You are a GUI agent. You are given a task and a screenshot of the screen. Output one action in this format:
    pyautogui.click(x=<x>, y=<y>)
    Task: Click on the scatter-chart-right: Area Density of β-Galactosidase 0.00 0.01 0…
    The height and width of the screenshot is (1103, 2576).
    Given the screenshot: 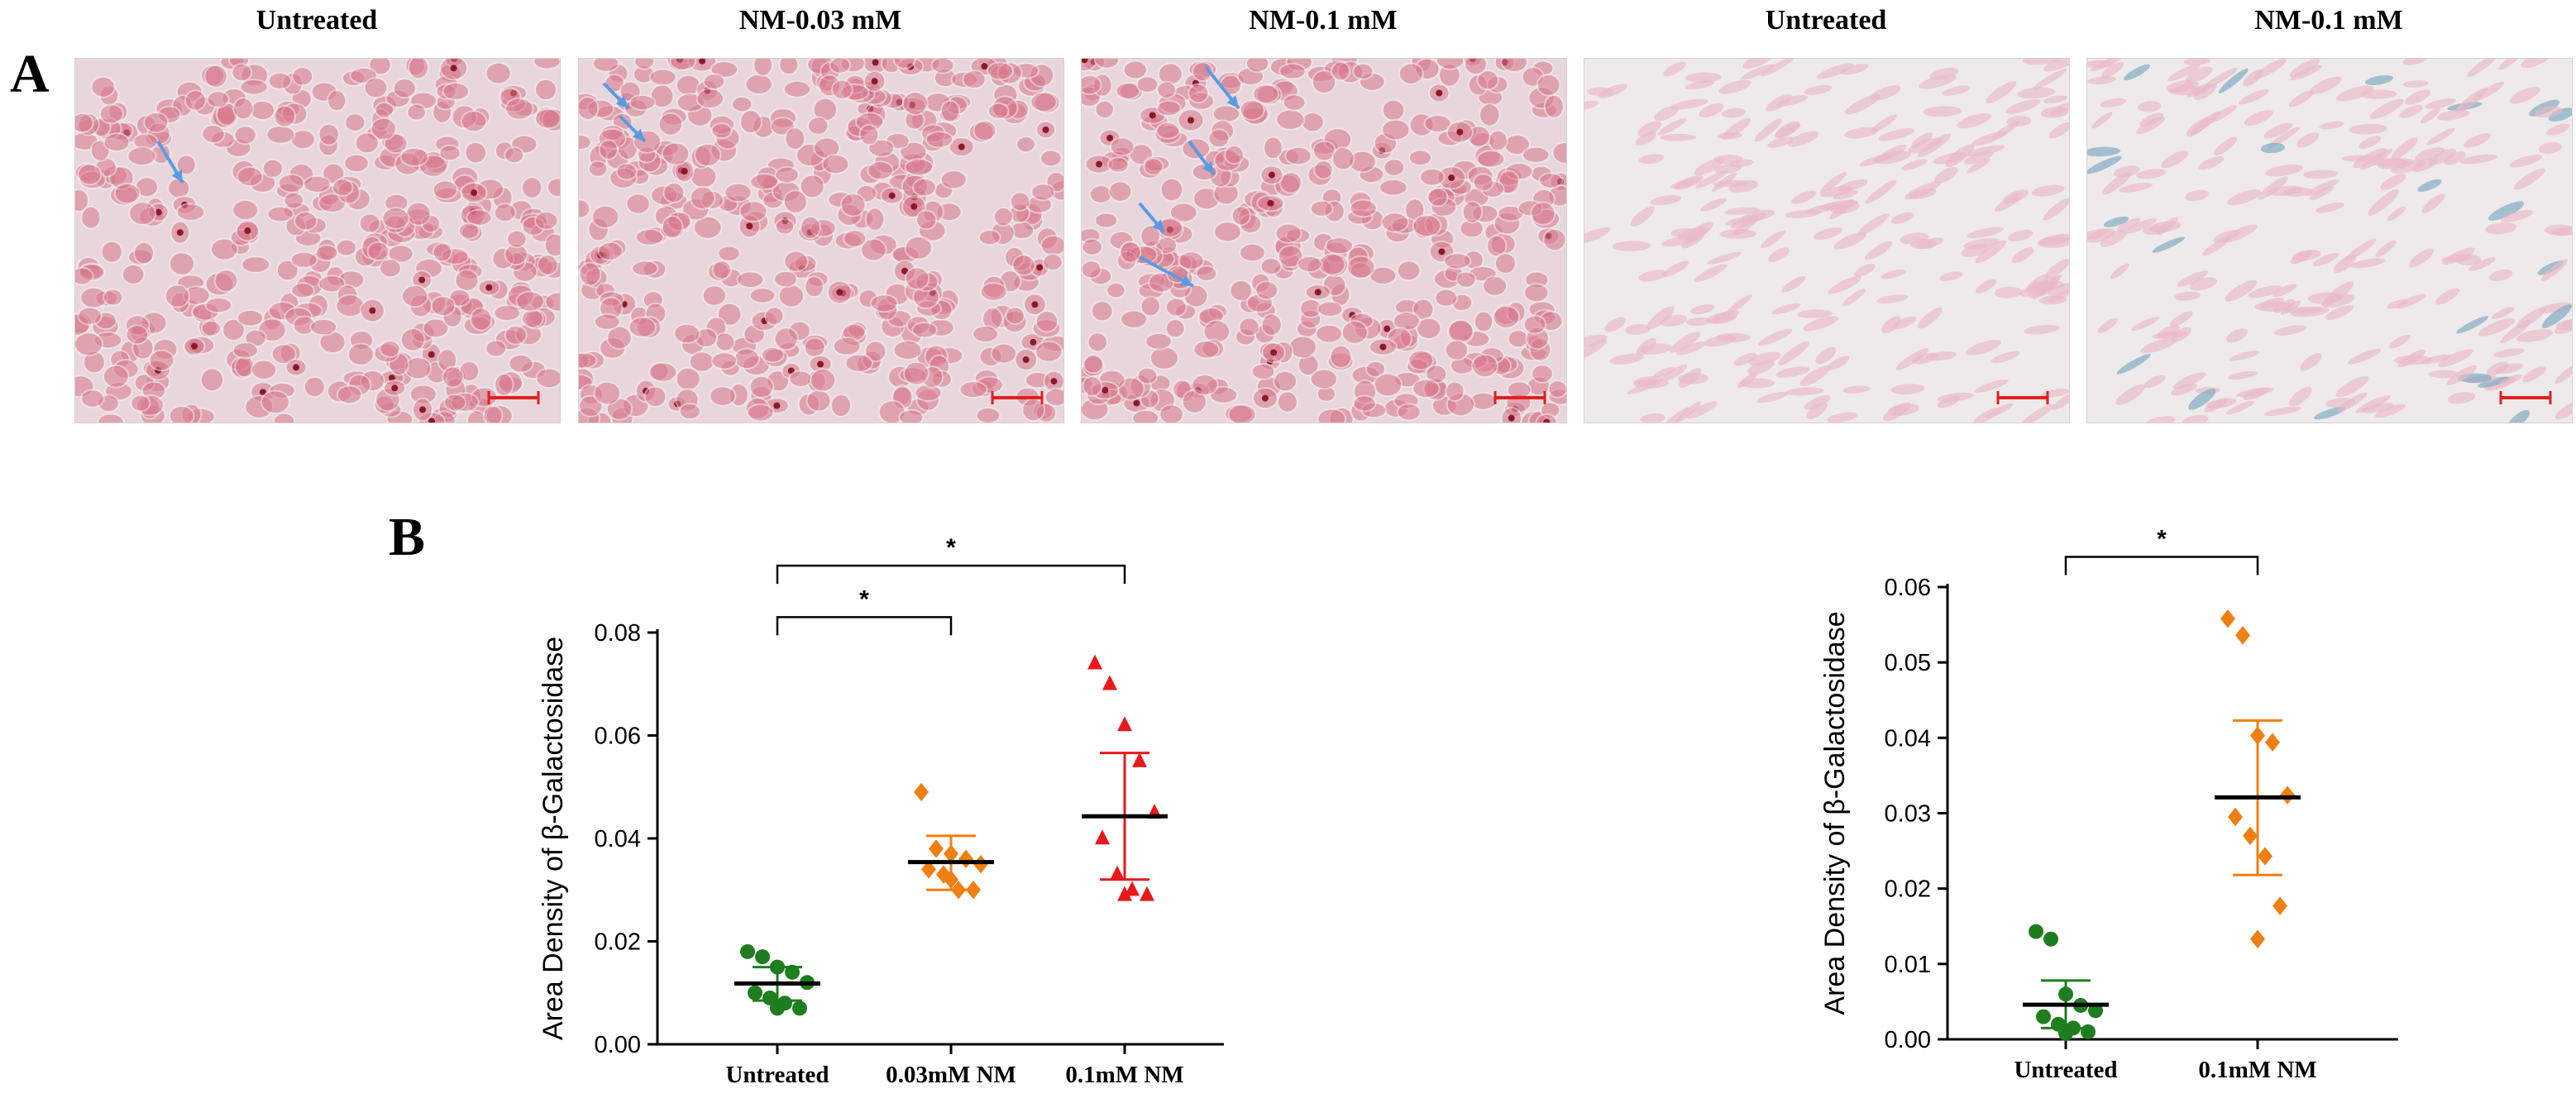 What is the action you would take?
    pyautogui.click(x=2108, y=804)
    